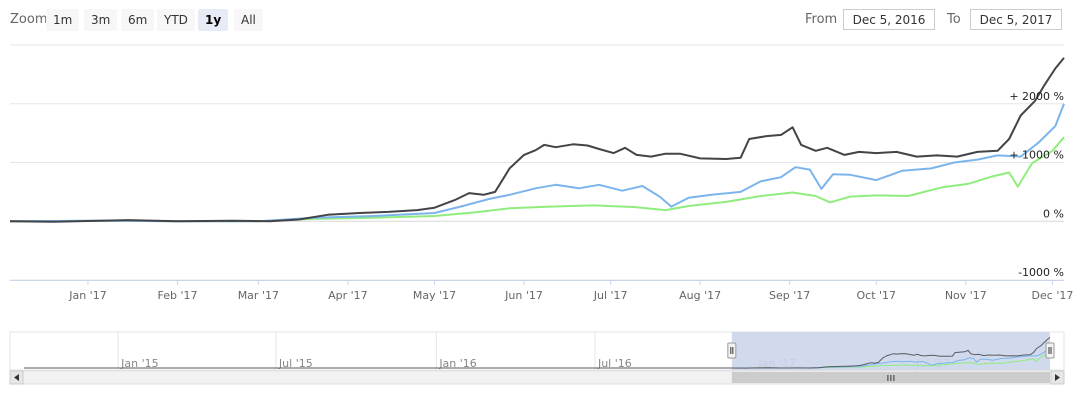  Describe the element at coordinates (954, 19) in the screenshot. I see `to-label: To` at that location.